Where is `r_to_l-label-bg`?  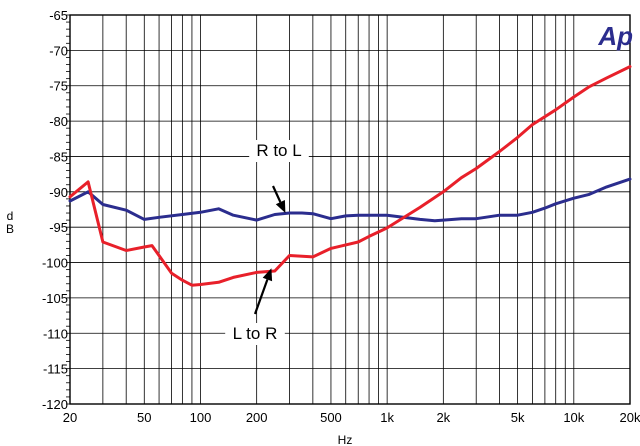 r_to_l-label-bg is located at coordinates (279, 151).